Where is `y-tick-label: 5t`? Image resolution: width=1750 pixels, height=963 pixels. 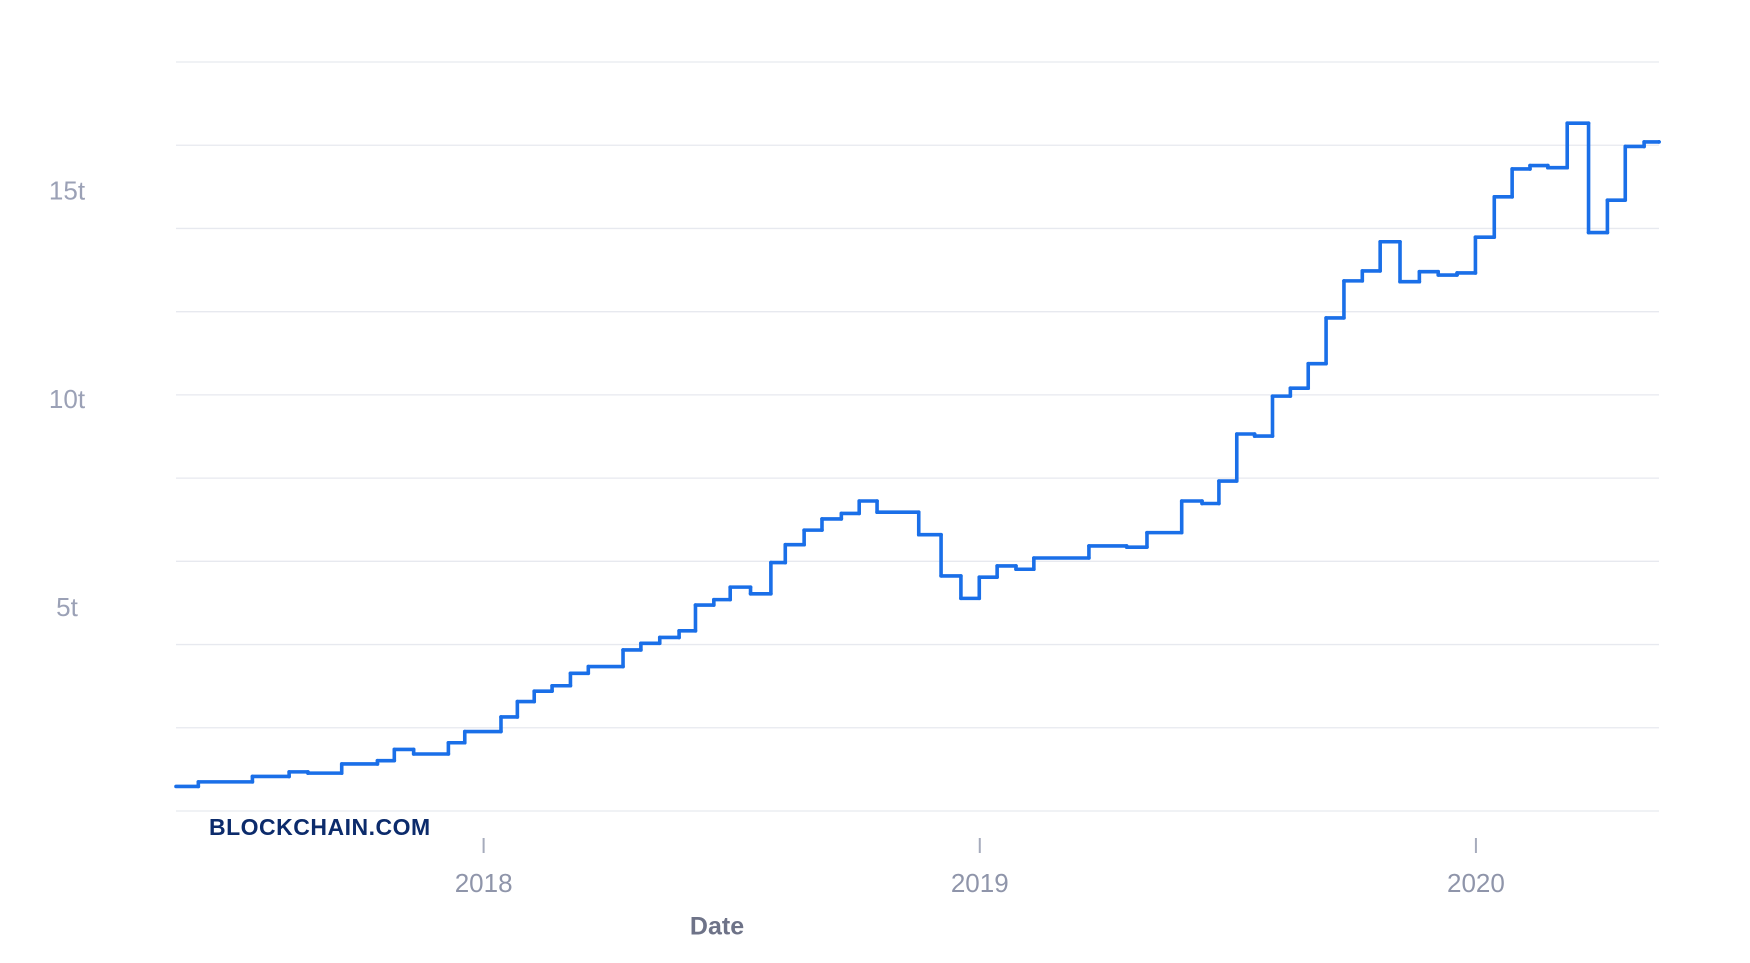
y-tick-label: 5t is located at coordinates (67, 607).